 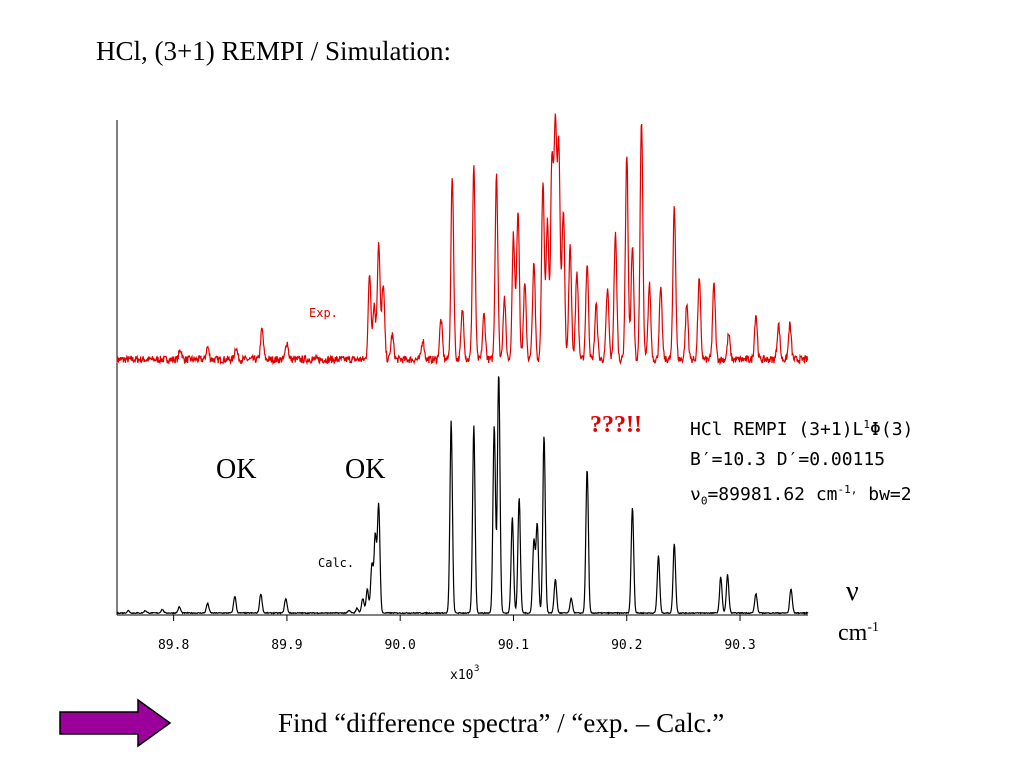 I want to click on ok-label-right: OK, so click(x=365, y=469).